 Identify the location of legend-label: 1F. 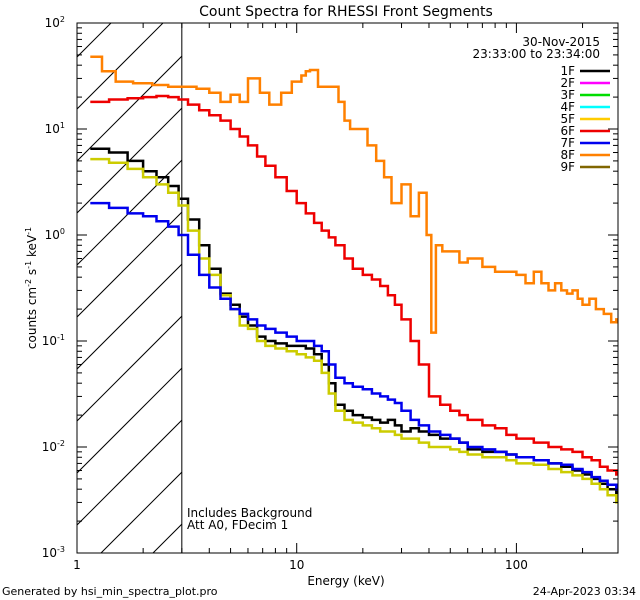
(567, 71).